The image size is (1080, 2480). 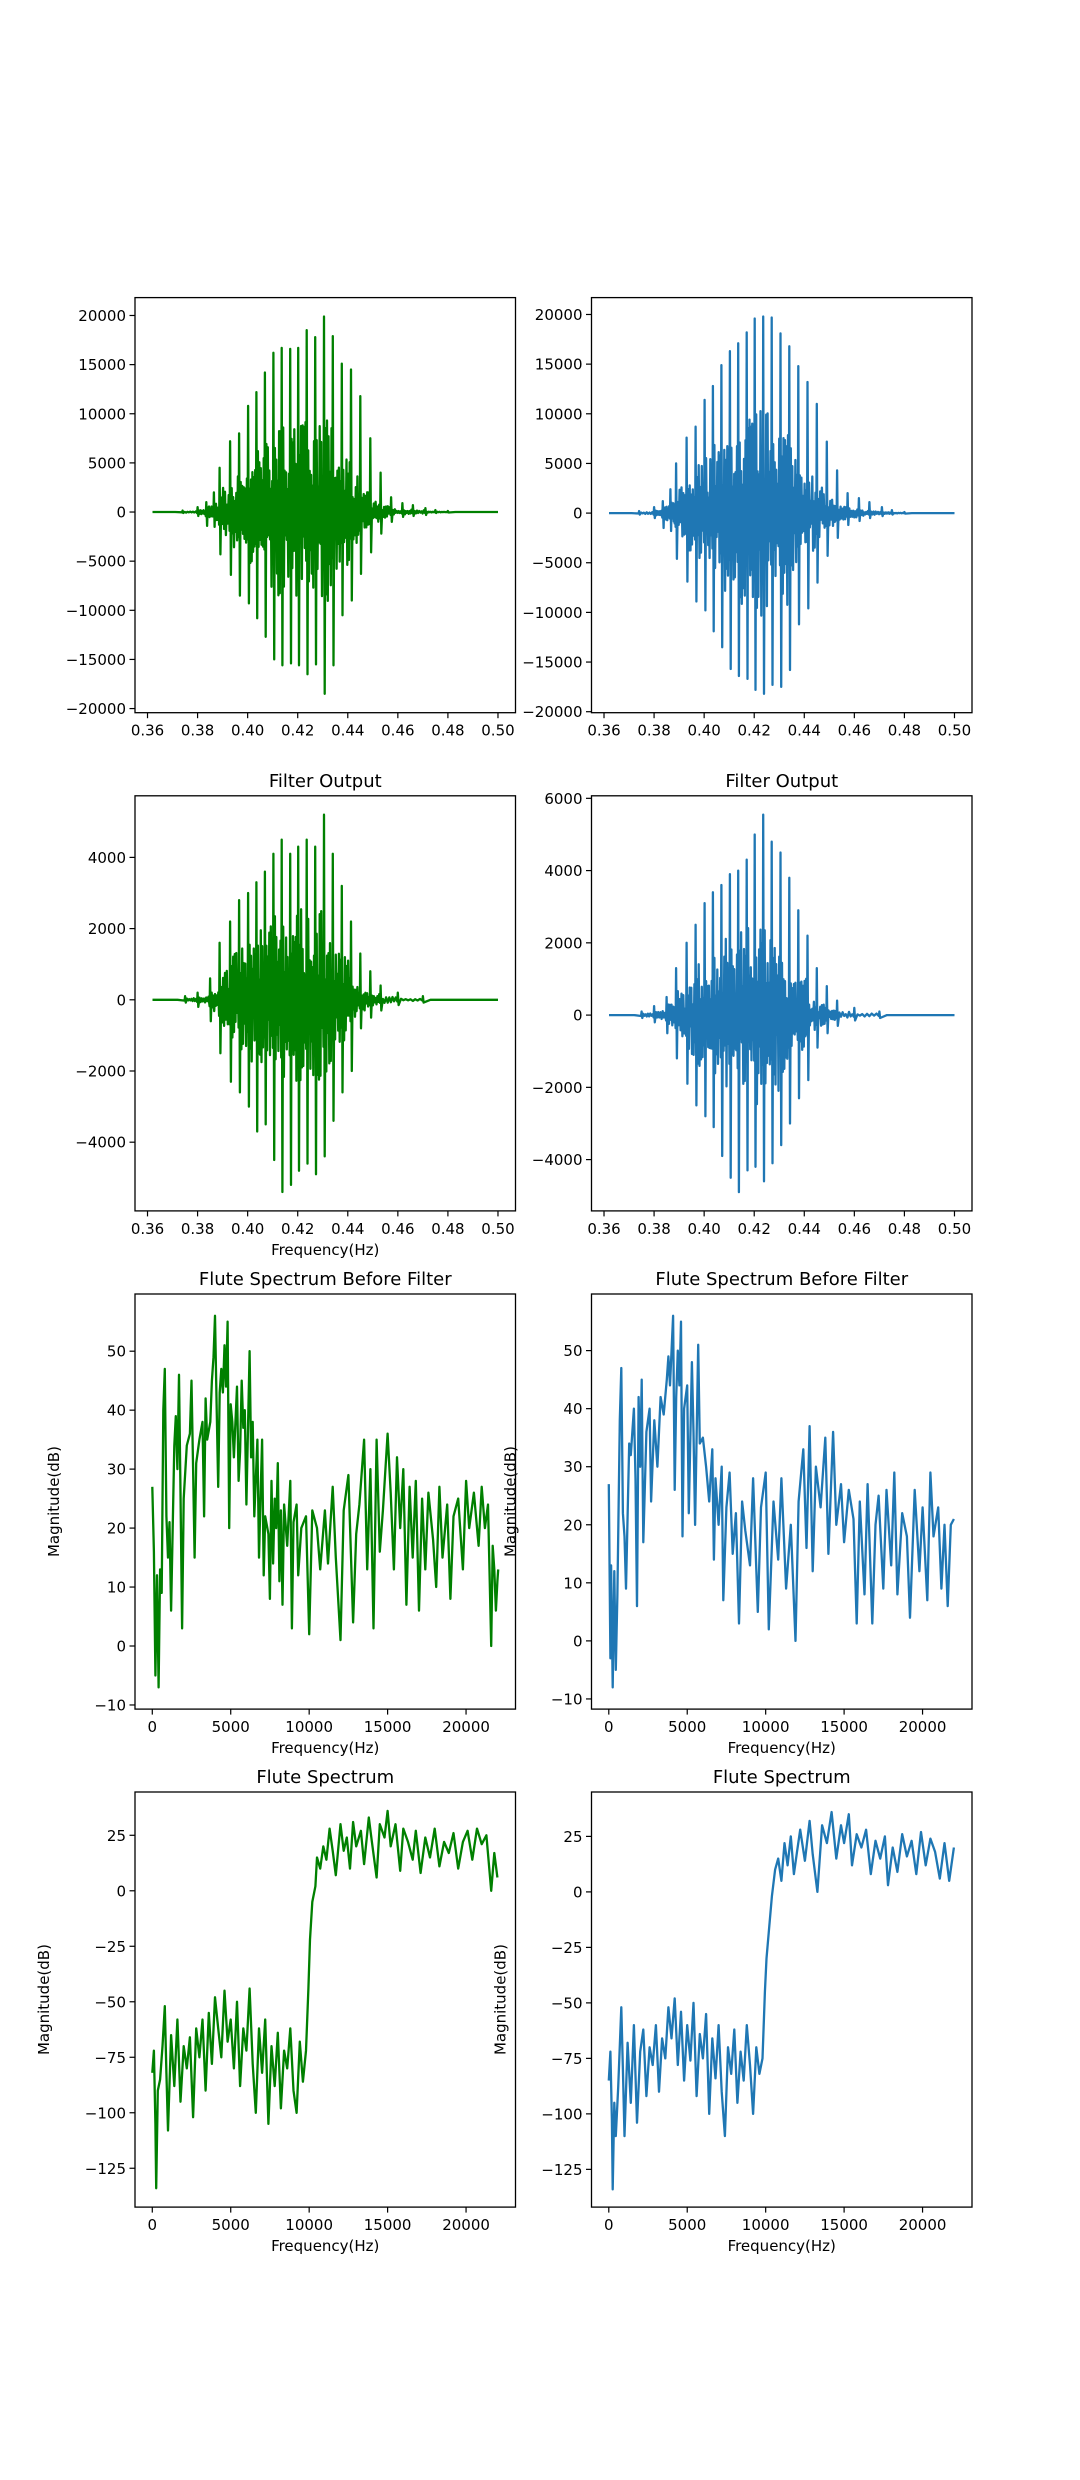 I want to click on y-tick-label: −25, so click(x=110, y=1947).